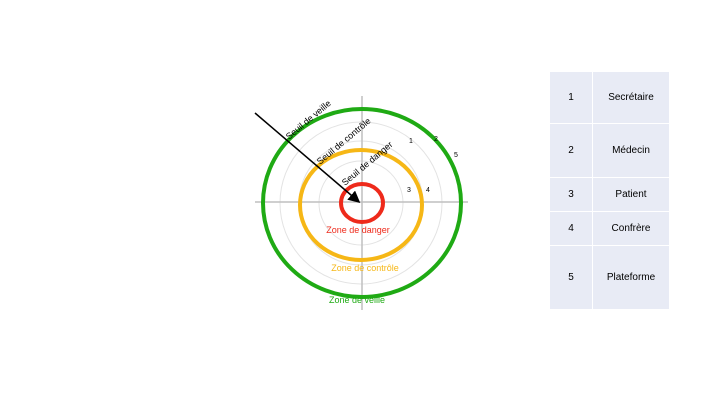 The height and width of the screenshot is (405, 720). I want to click on legend-number: 3, so click(571, 194).